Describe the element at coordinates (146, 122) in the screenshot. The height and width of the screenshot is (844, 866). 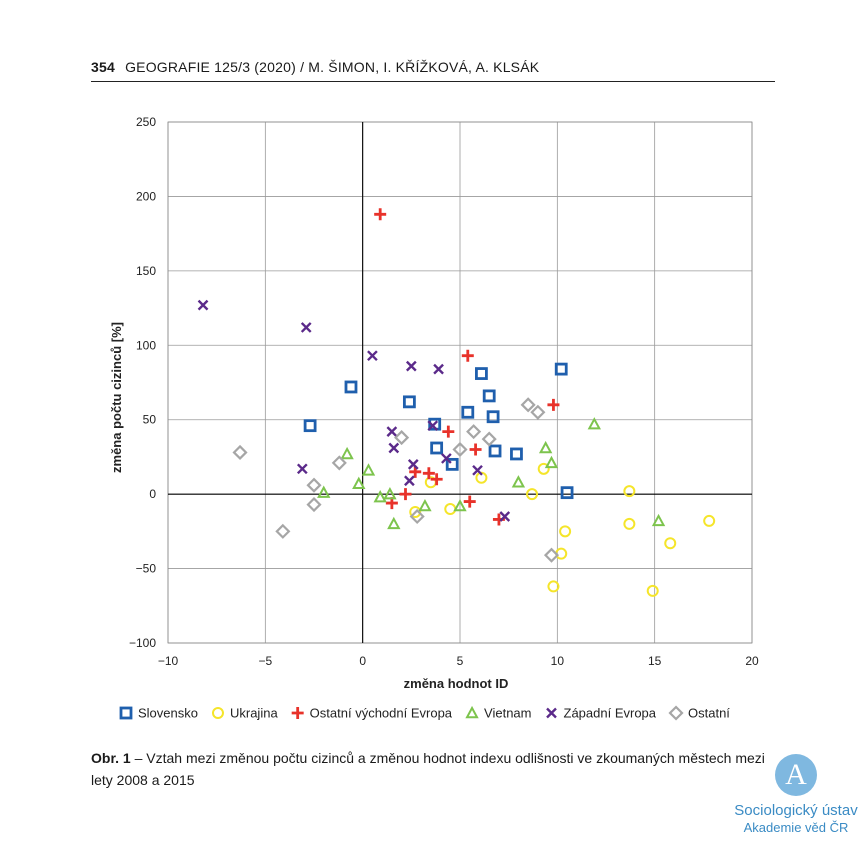
I see `y-tick-label: 250` at that location.